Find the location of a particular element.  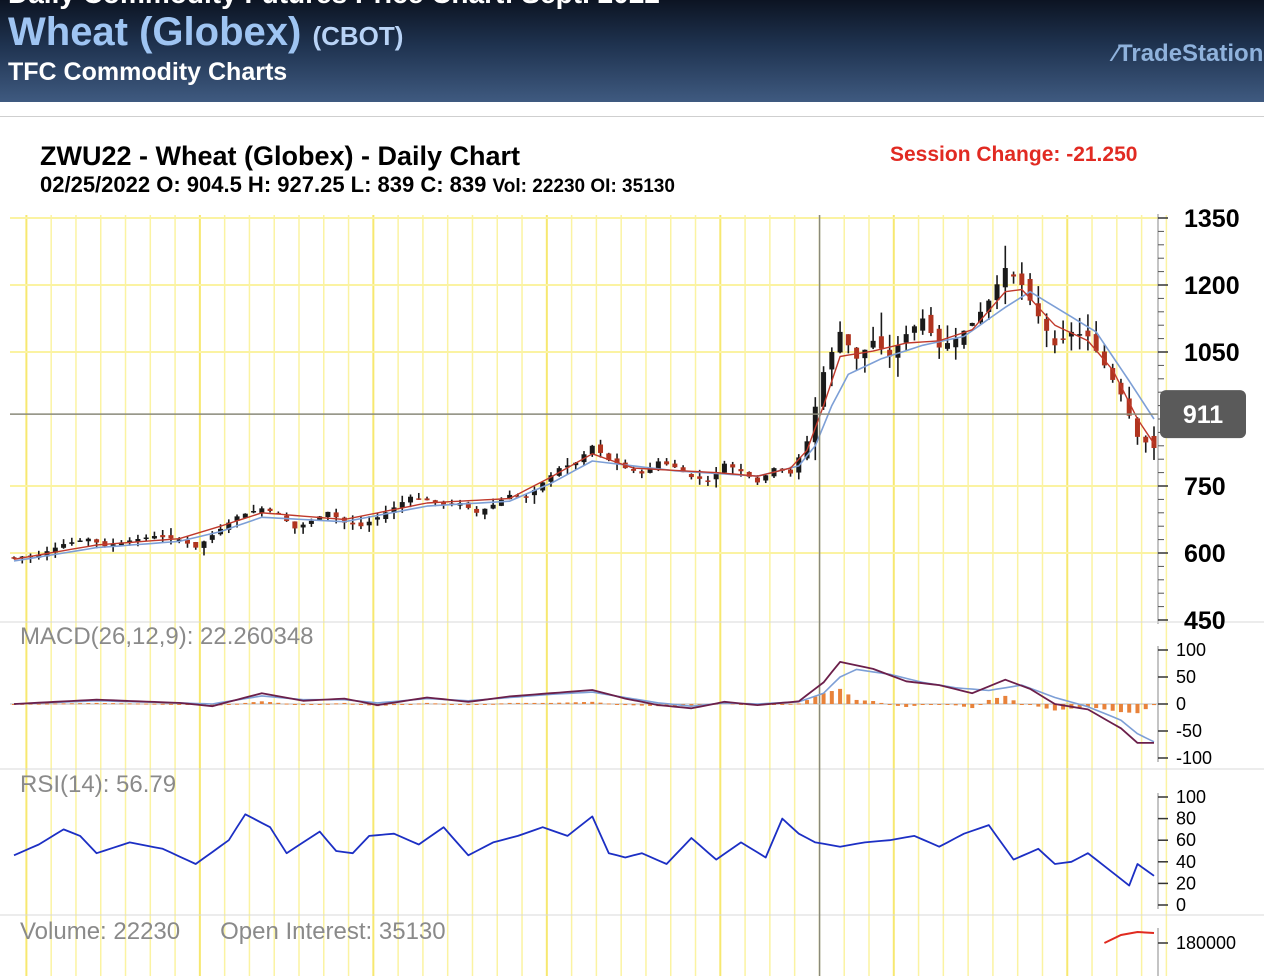

y-tick-label: 1200 is located at coordinates (1212, 286).